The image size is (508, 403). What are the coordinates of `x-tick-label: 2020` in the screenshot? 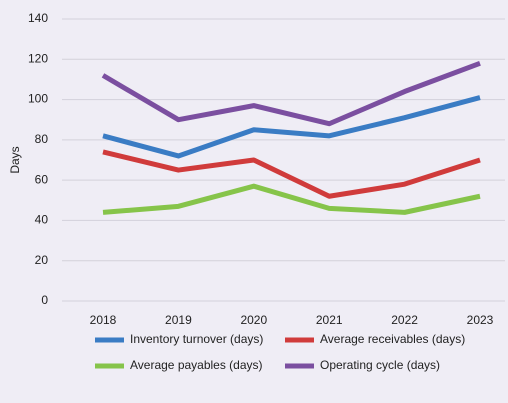 It's located at (253, 320).